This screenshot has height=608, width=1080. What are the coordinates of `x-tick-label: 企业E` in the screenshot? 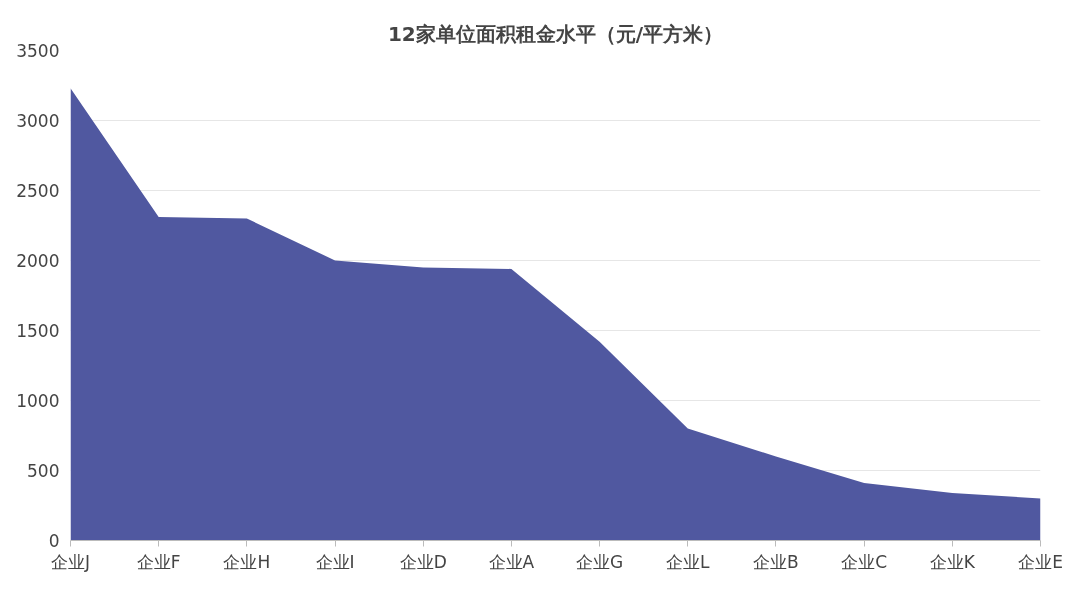 It's located at (1040, 561).